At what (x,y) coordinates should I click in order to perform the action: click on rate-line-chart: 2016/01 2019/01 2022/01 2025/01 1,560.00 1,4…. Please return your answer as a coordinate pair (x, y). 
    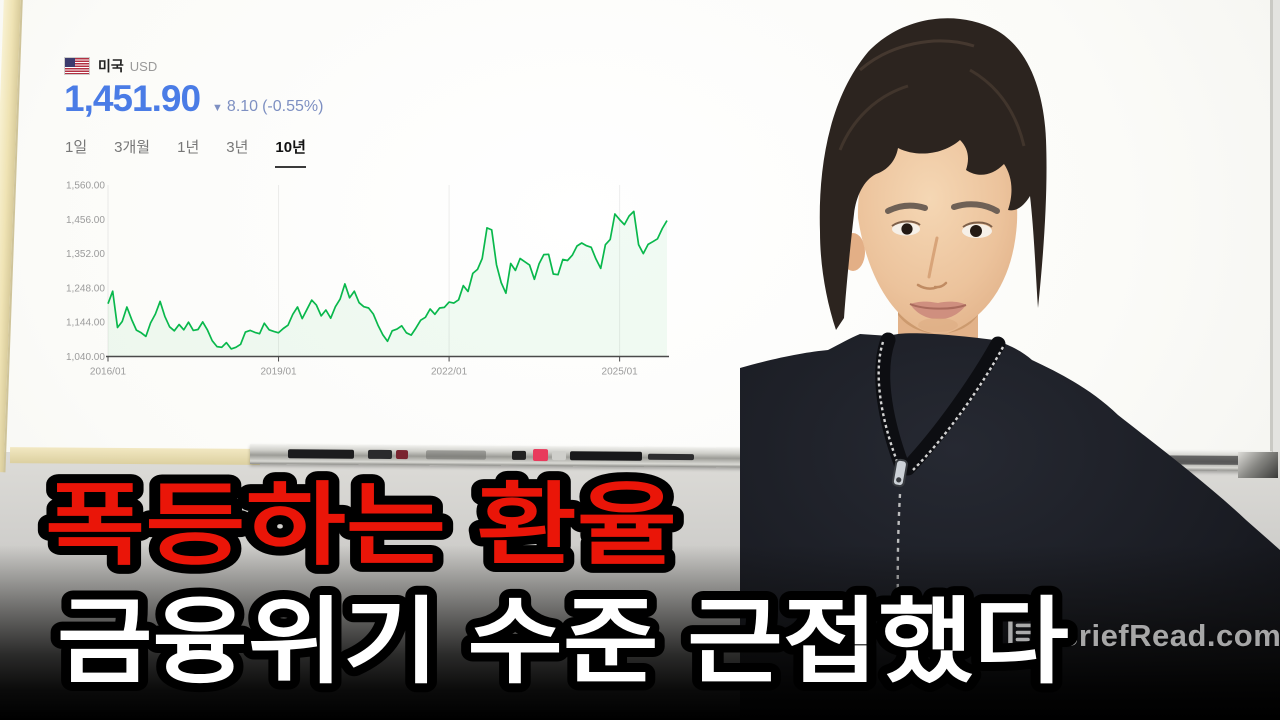
    Looking at the image, I should click on (367, 279).